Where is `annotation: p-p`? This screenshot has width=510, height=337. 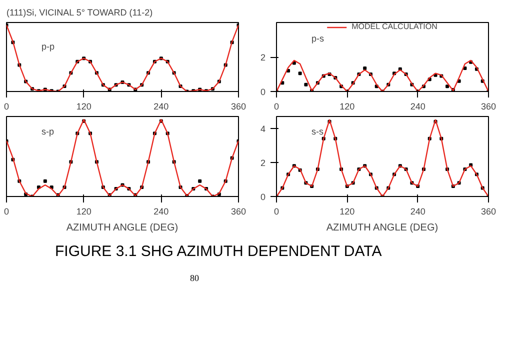 annotation: p-p is located at coordinates (48, 47).